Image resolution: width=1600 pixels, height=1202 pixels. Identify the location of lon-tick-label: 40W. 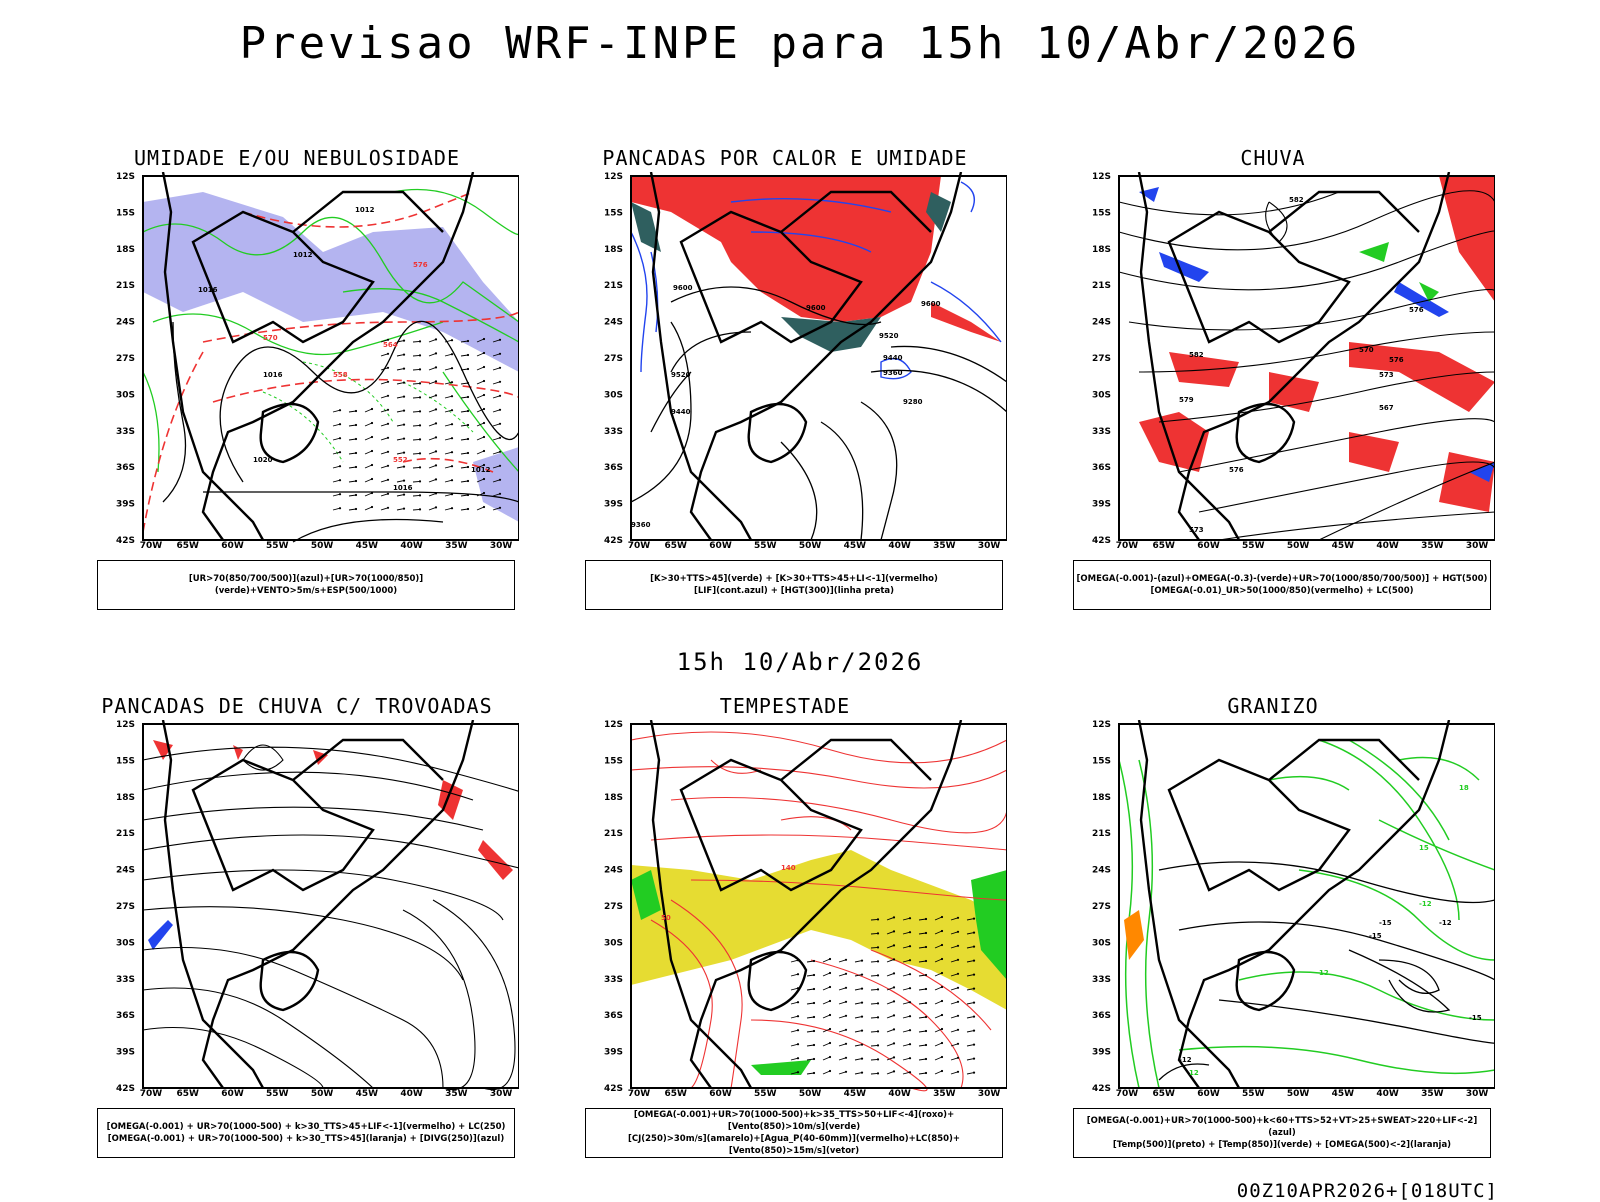
(899, 544).